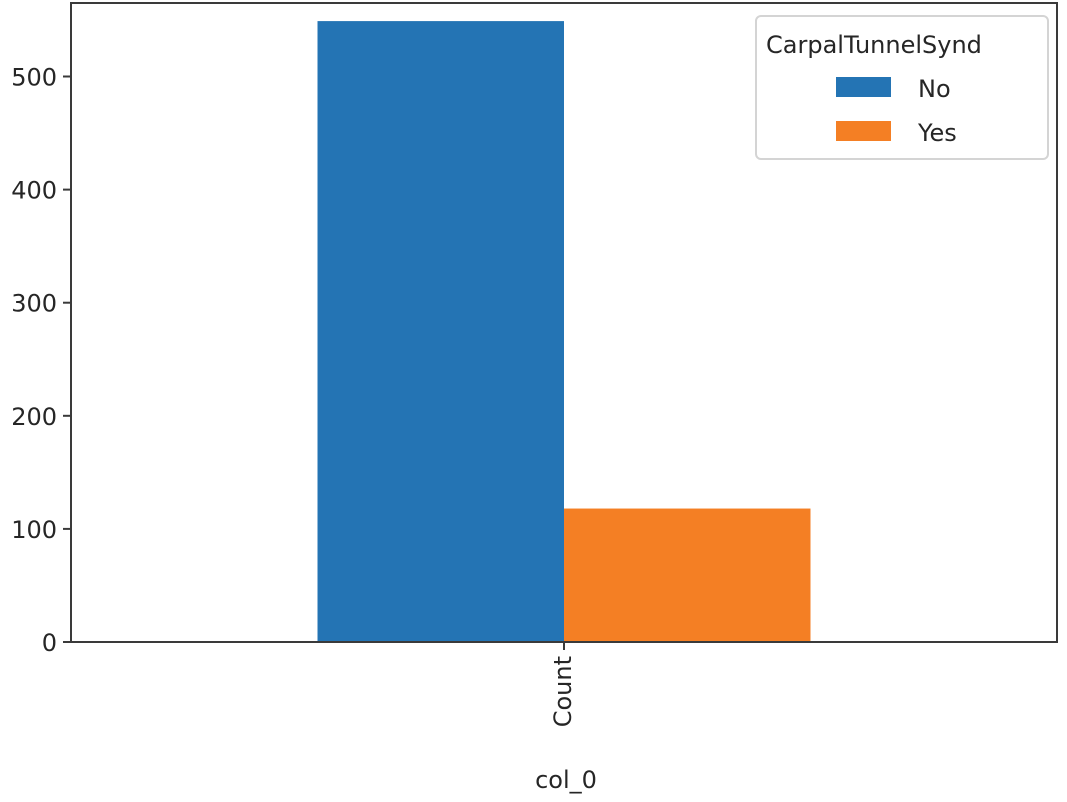 This screenshot has width=1067, height=802. What do you see at coordinates (937, 133) in the screenshot?
I see `legend-label-yes: Yes` at bounding box center [937, 133].